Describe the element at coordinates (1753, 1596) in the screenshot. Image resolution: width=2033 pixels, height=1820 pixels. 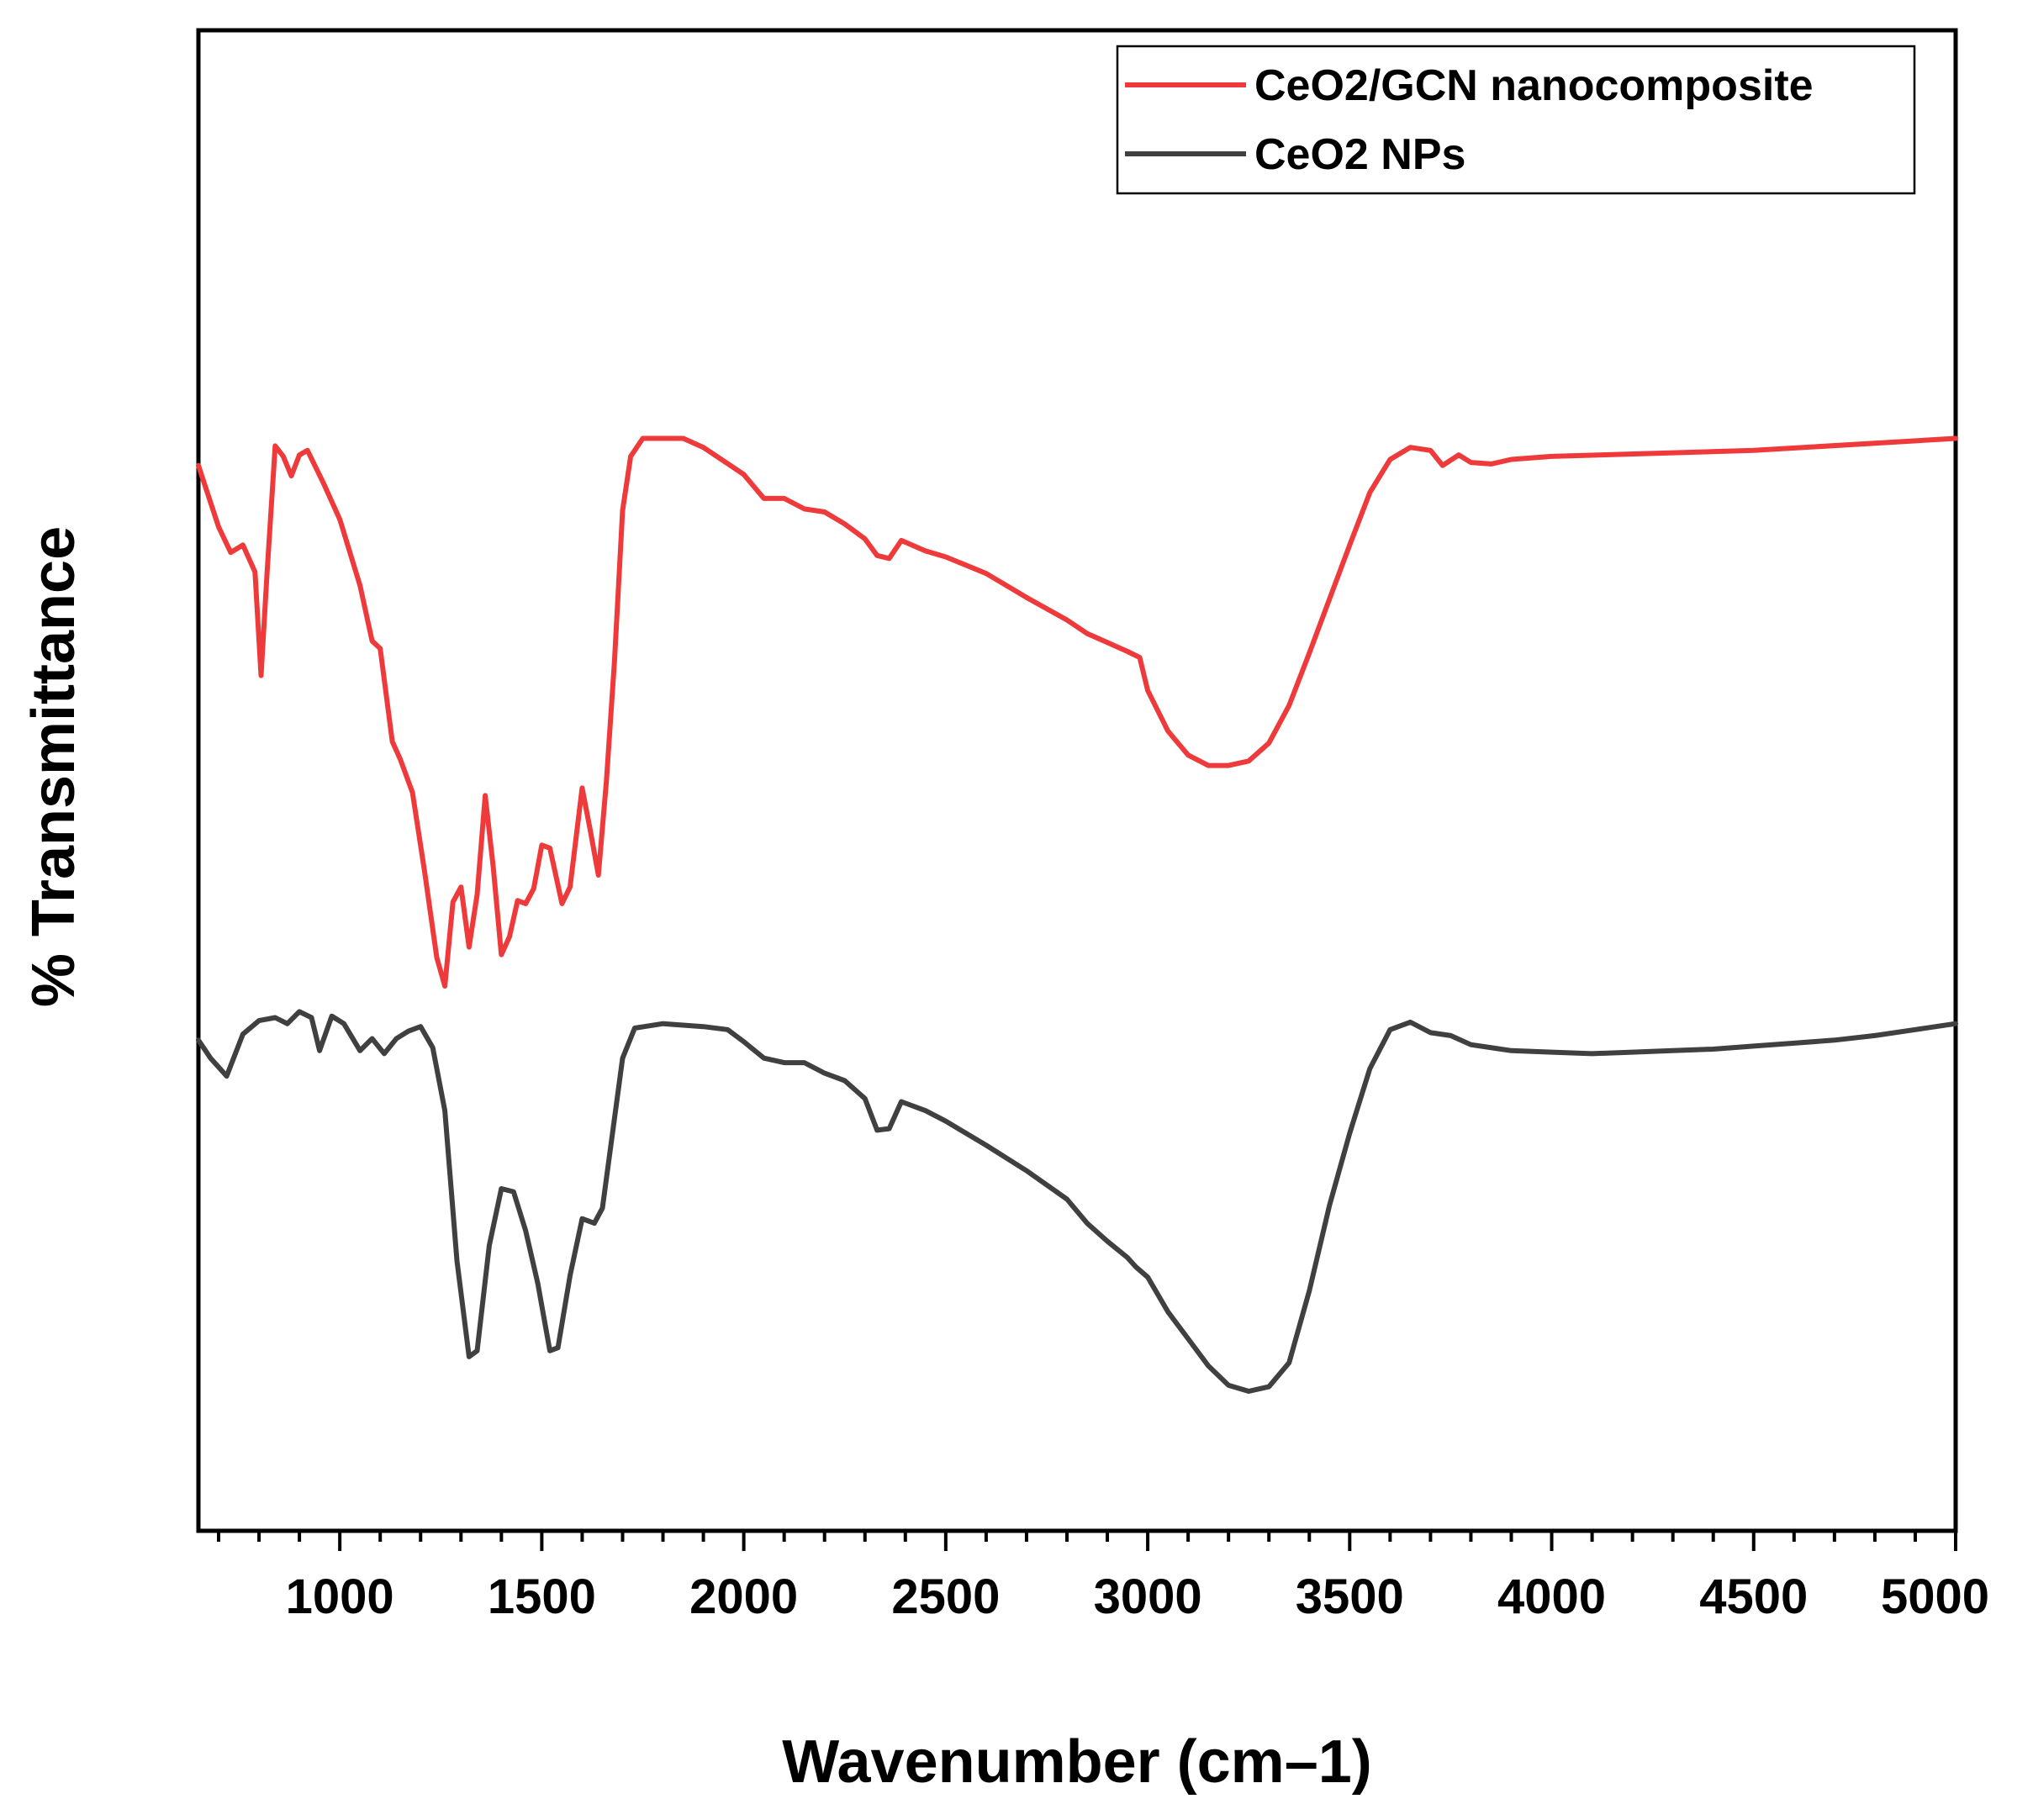
I see `x-tick-label: 4500` at that location.